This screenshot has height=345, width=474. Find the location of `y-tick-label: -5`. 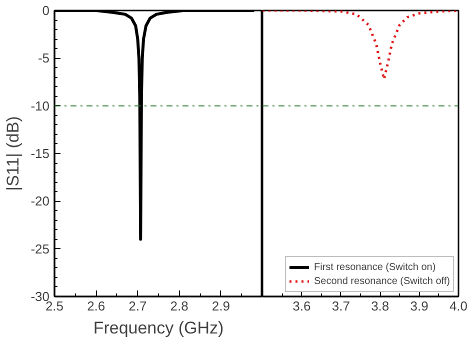

y-tick-label: -5 is located at coordinates (44, 58).